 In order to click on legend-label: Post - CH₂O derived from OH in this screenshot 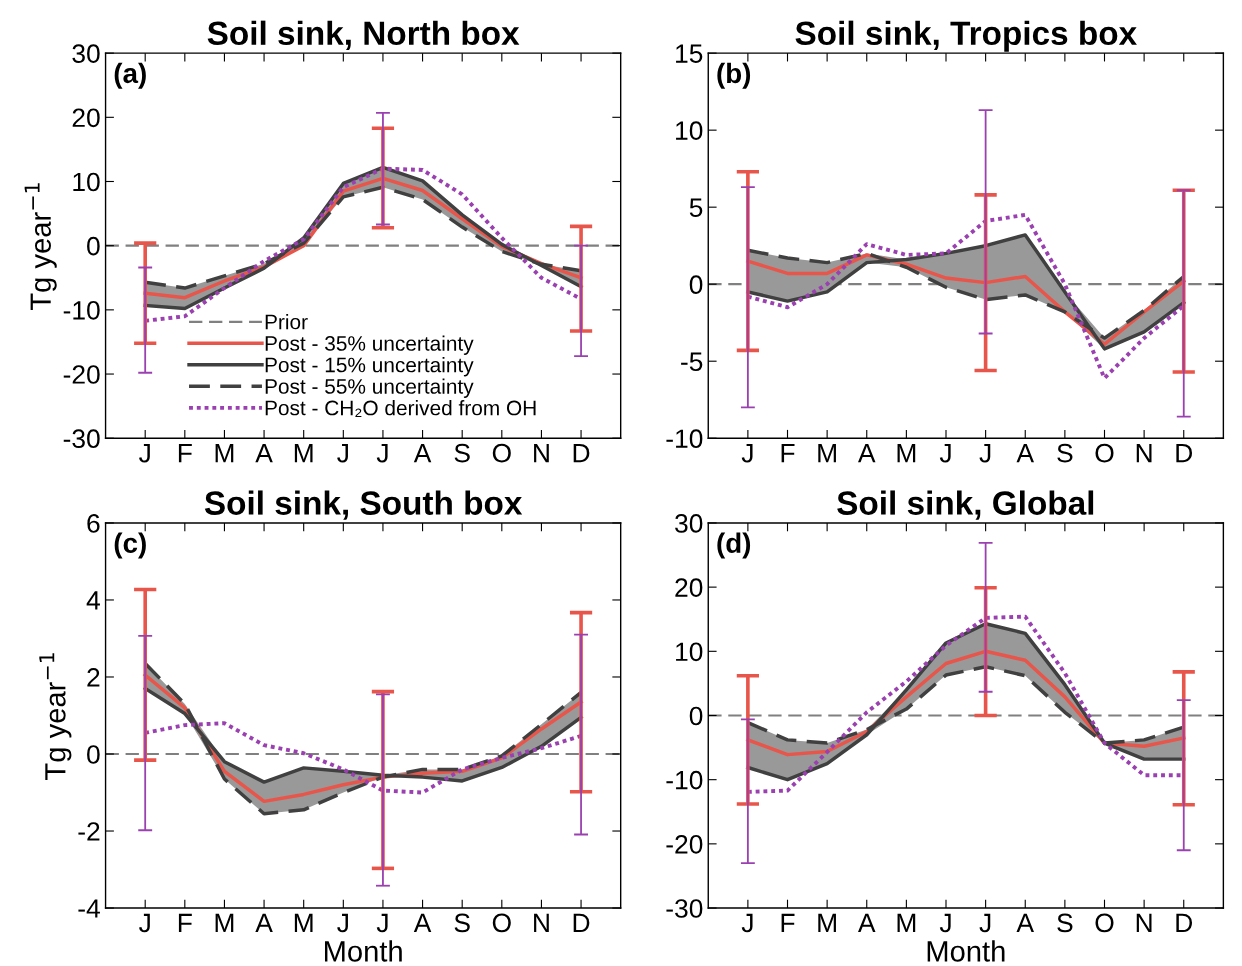, I will do `click(400, 408)`.